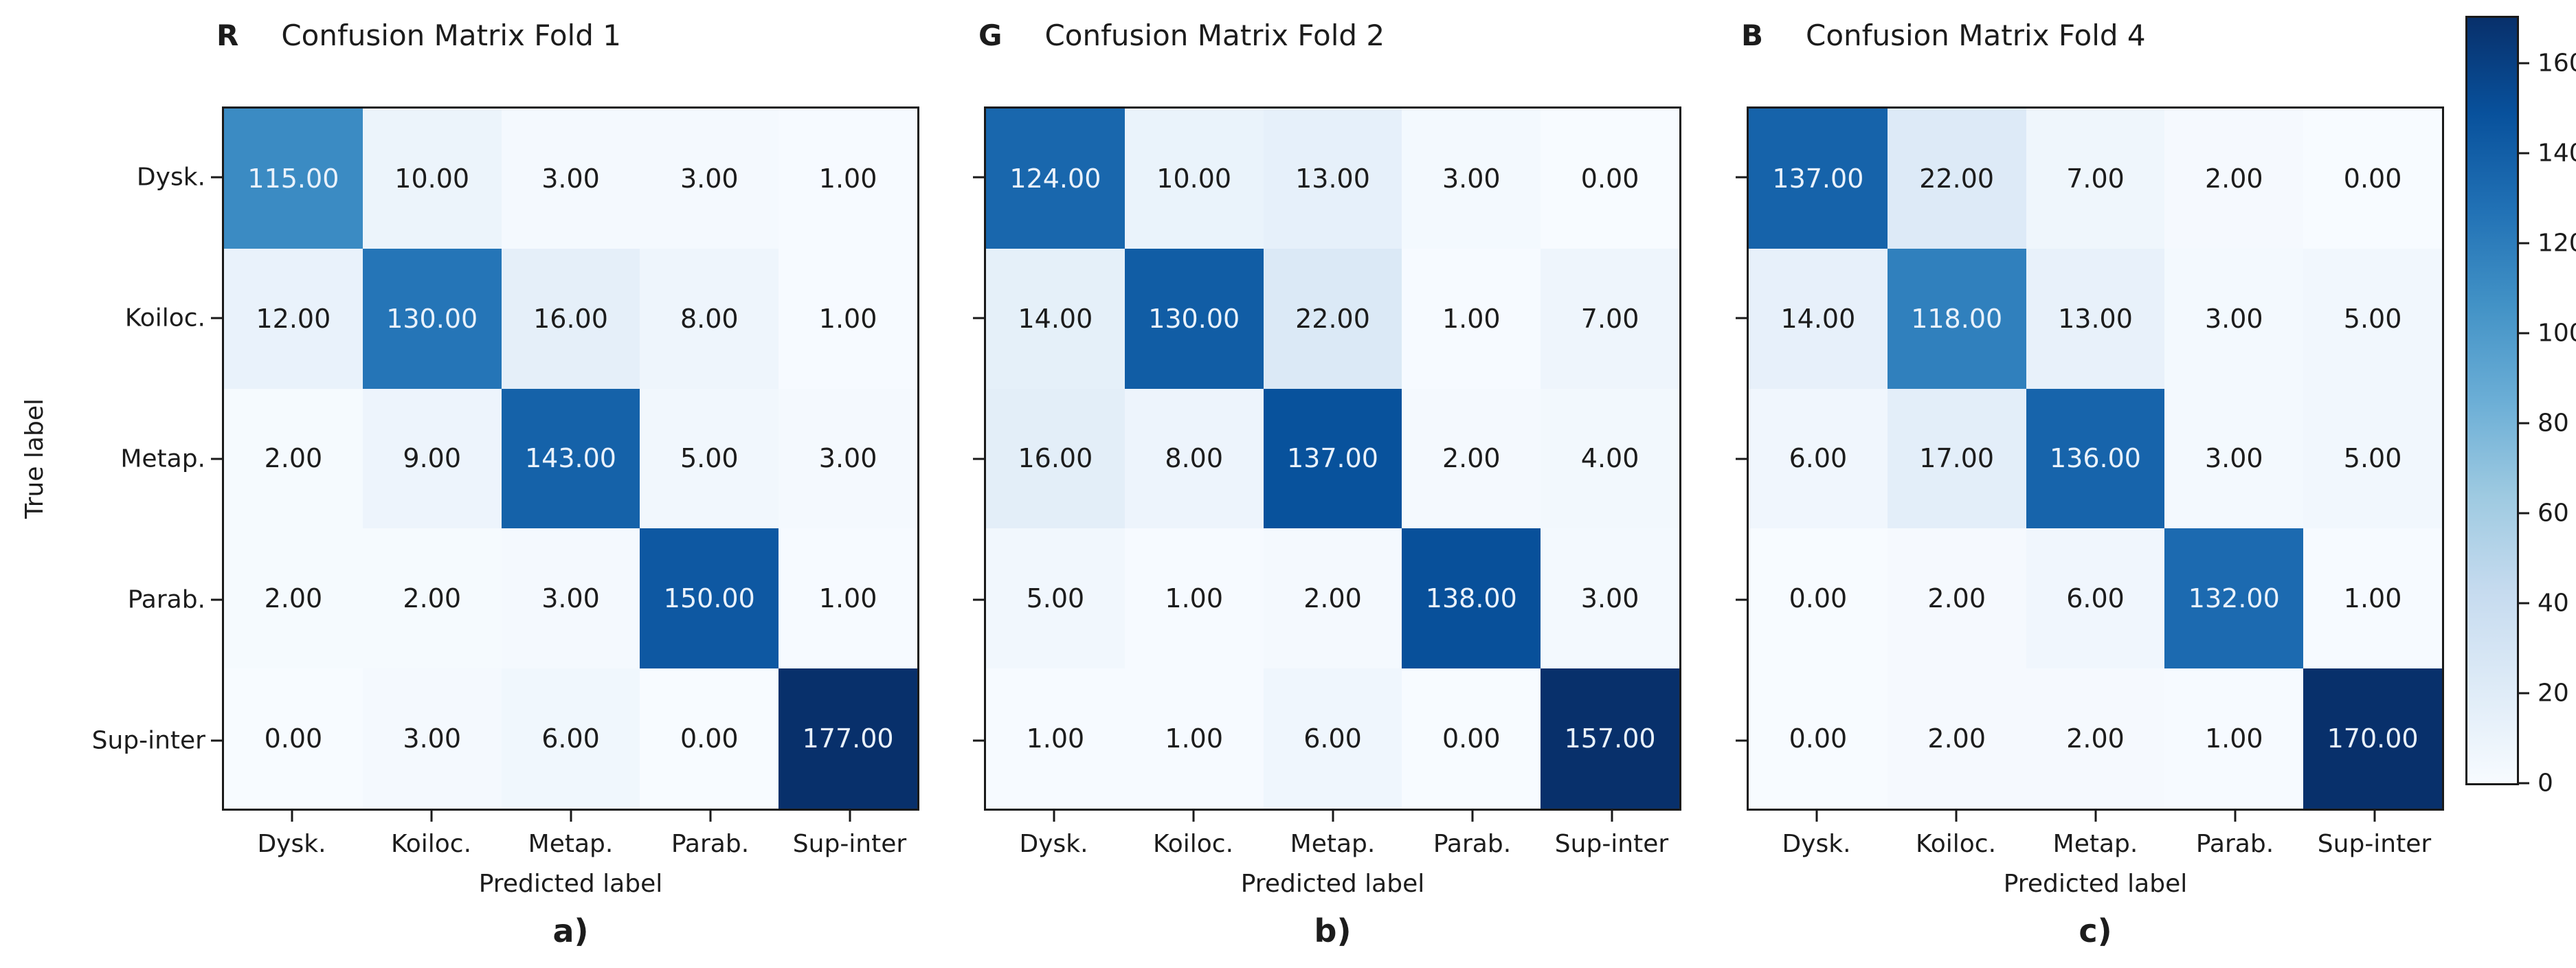 This screenshot has width=2576, height=968. I want to click on cell-r3-c0: 5.00, so click(1055, 598).